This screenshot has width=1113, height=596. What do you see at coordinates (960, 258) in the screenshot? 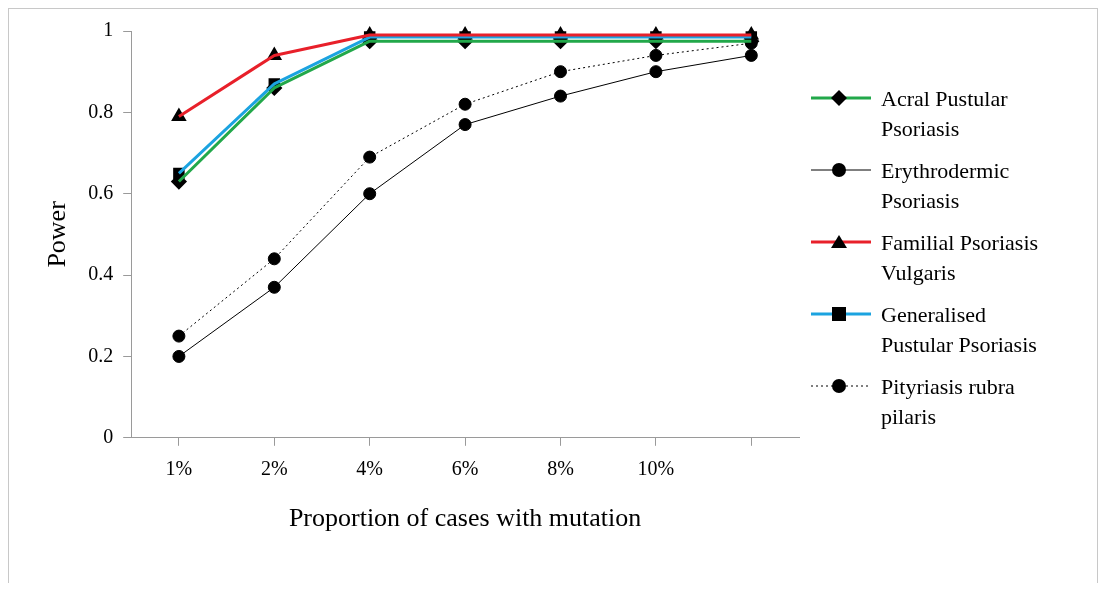
I see `legend-label: Familial Psoriasis Vulgaris` at bounding box center [960, 258].